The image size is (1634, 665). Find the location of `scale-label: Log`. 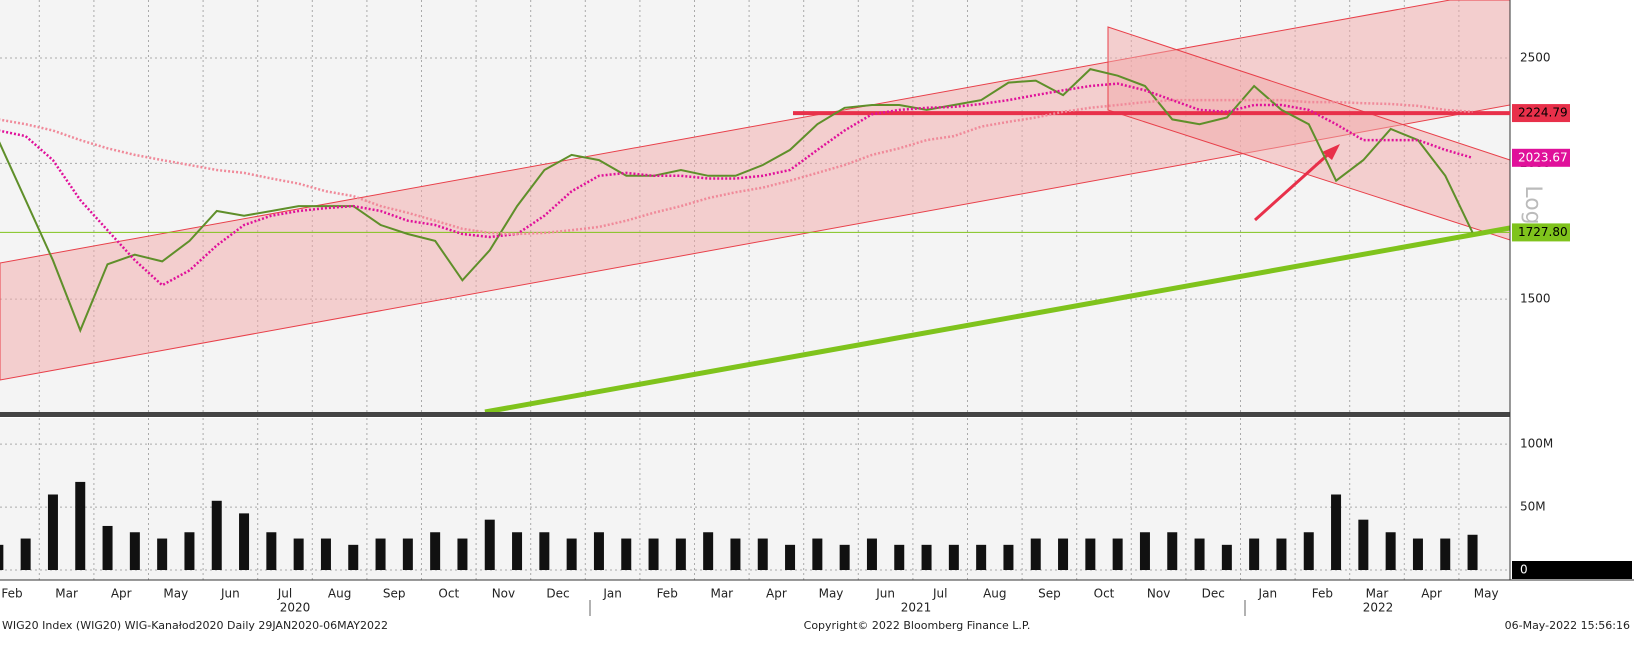

scale-label: Log is located at coordinates (1532, 204).